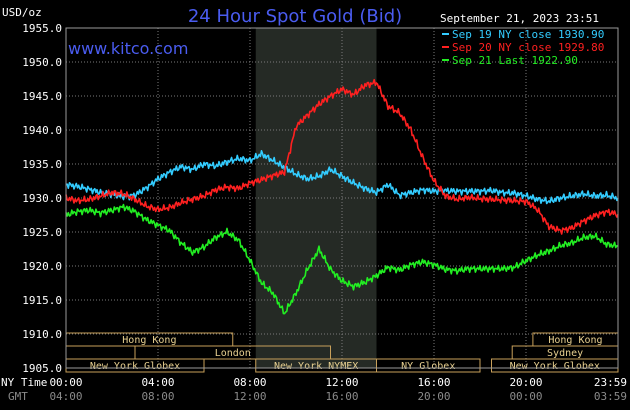 Image resolution: width=630 pixels, height=410 pixels. I want to click on x-axis-label-ny: NY Time, so click(24, 382).